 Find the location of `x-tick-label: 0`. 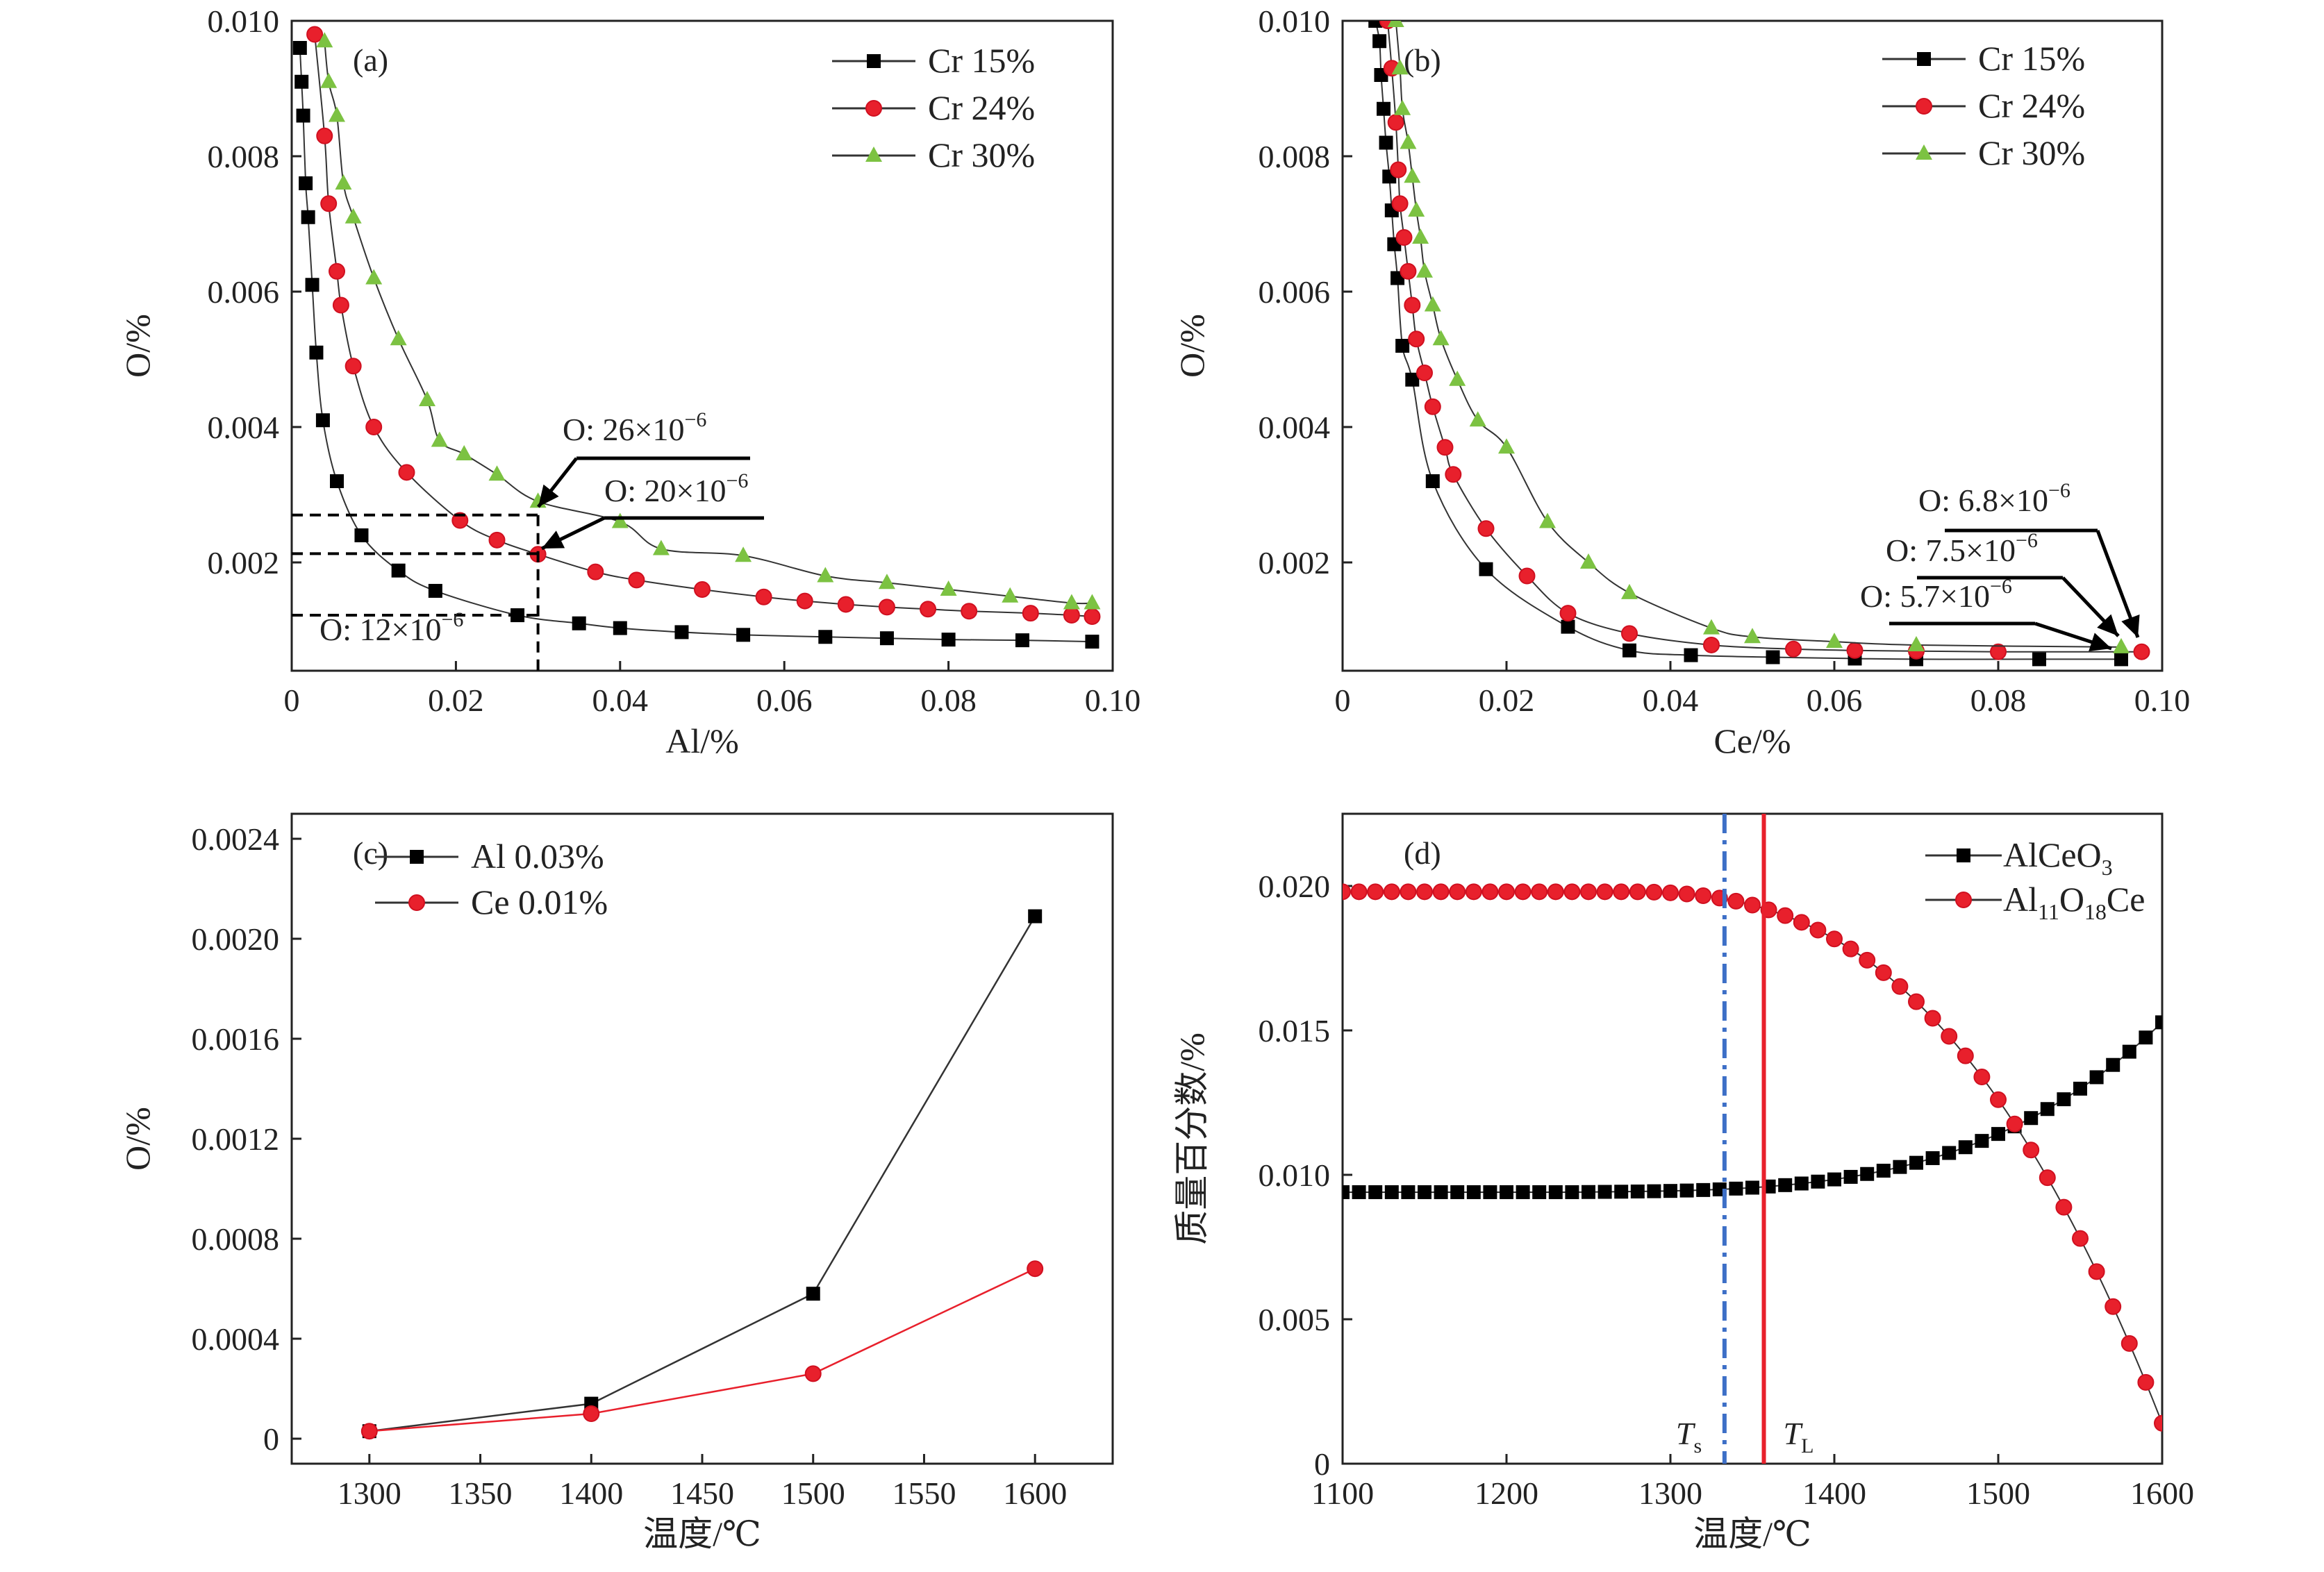

x-tick-label: 0 is located at coordinates (292, 701).